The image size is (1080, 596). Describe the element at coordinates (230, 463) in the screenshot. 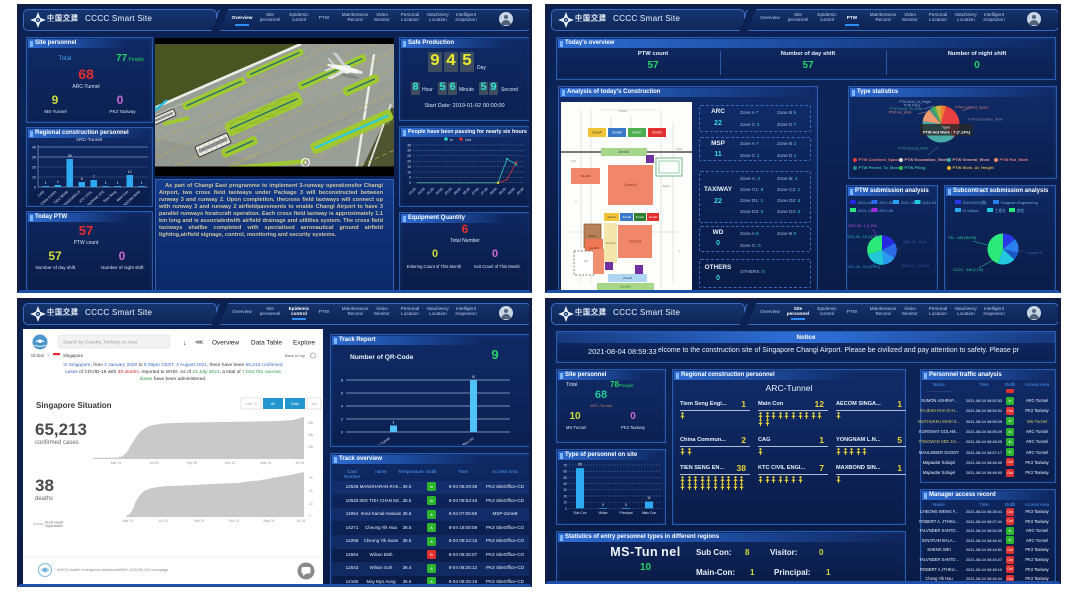

I see `svg-text: Dec 31` at that location.